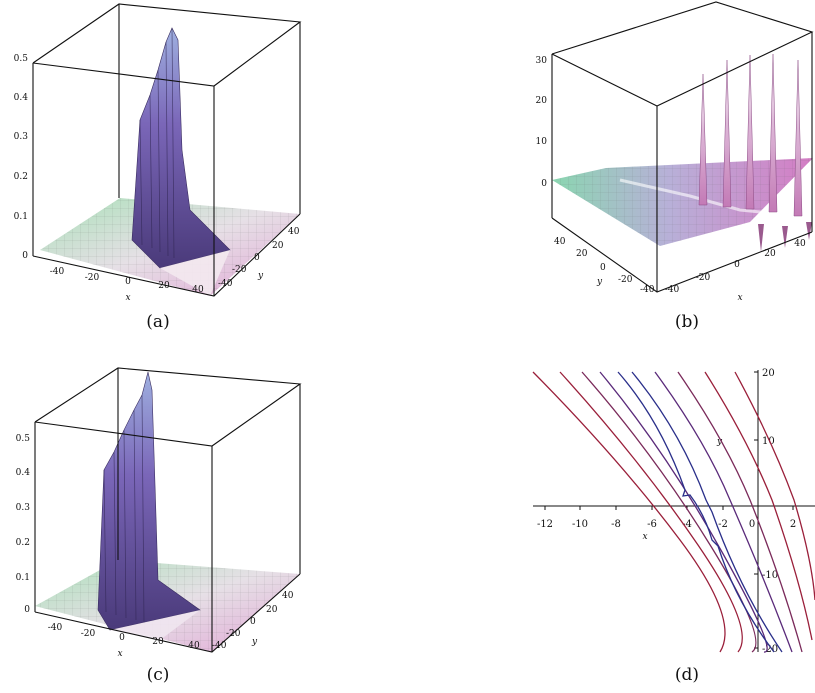 Image resolution: width=815 pixels, height=693 pixels. Describe the element at coordinates (21, 177) in the screenshot. I see `panel-a-ztick-2: 0.2` at that location.